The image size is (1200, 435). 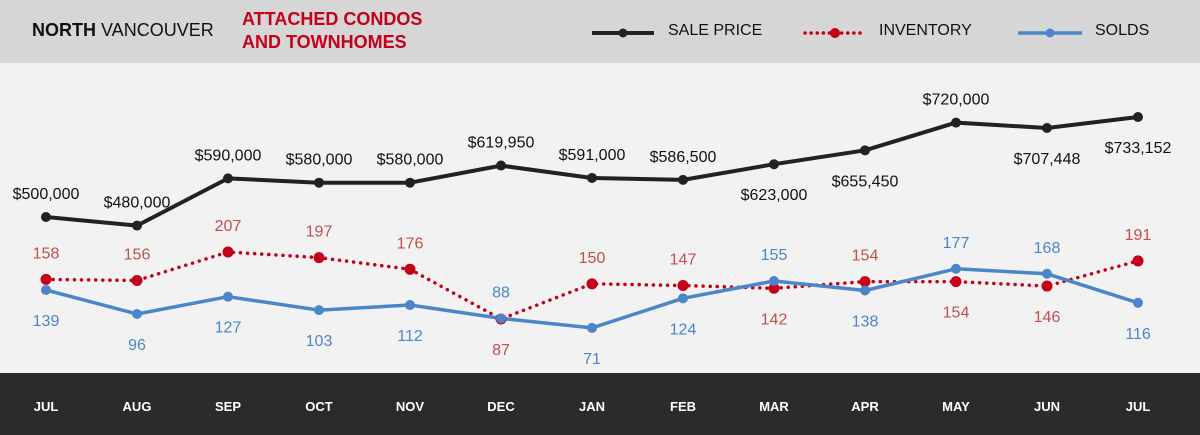 What do you see at coordinates (1047, 248) in the screenshot?
I see `solds-label: 168` at bounding box center [1047, 248].